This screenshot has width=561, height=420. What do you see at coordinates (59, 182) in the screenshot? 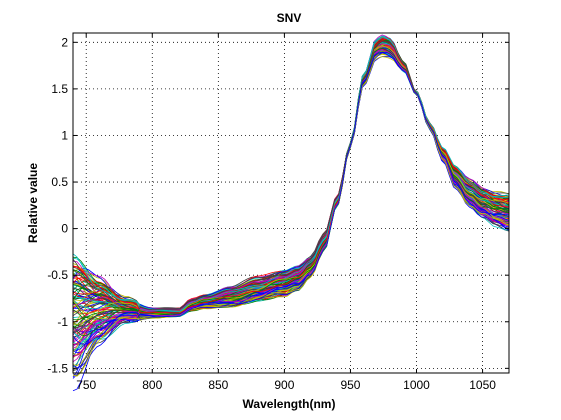
I see `y-tick-label: 0.5` at bounding box center [59, 182].